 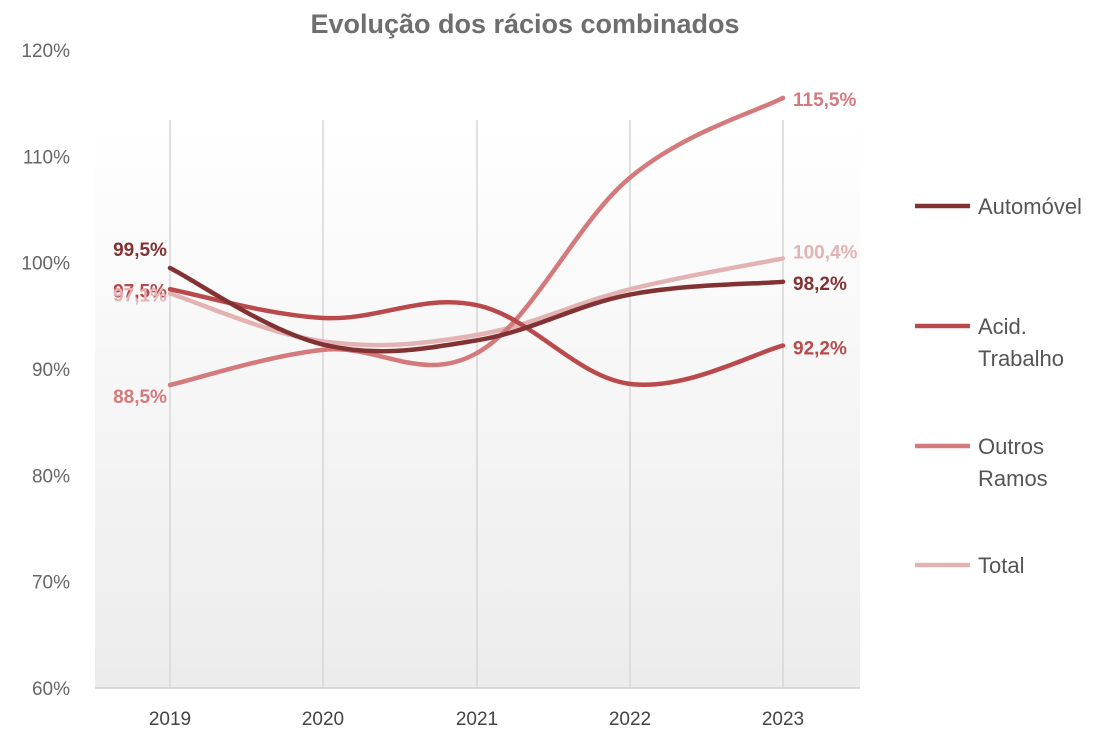 I want to click on y-tick-label: 120%, so click(x=45, y=51).